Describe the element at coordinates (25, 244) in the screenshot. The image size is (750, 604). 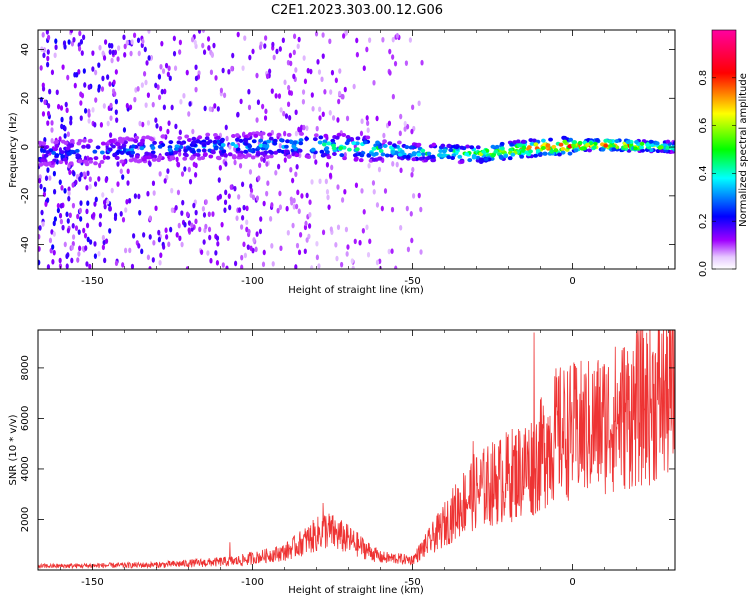
I see `spectrogram-ytick-label: -40` at that location.